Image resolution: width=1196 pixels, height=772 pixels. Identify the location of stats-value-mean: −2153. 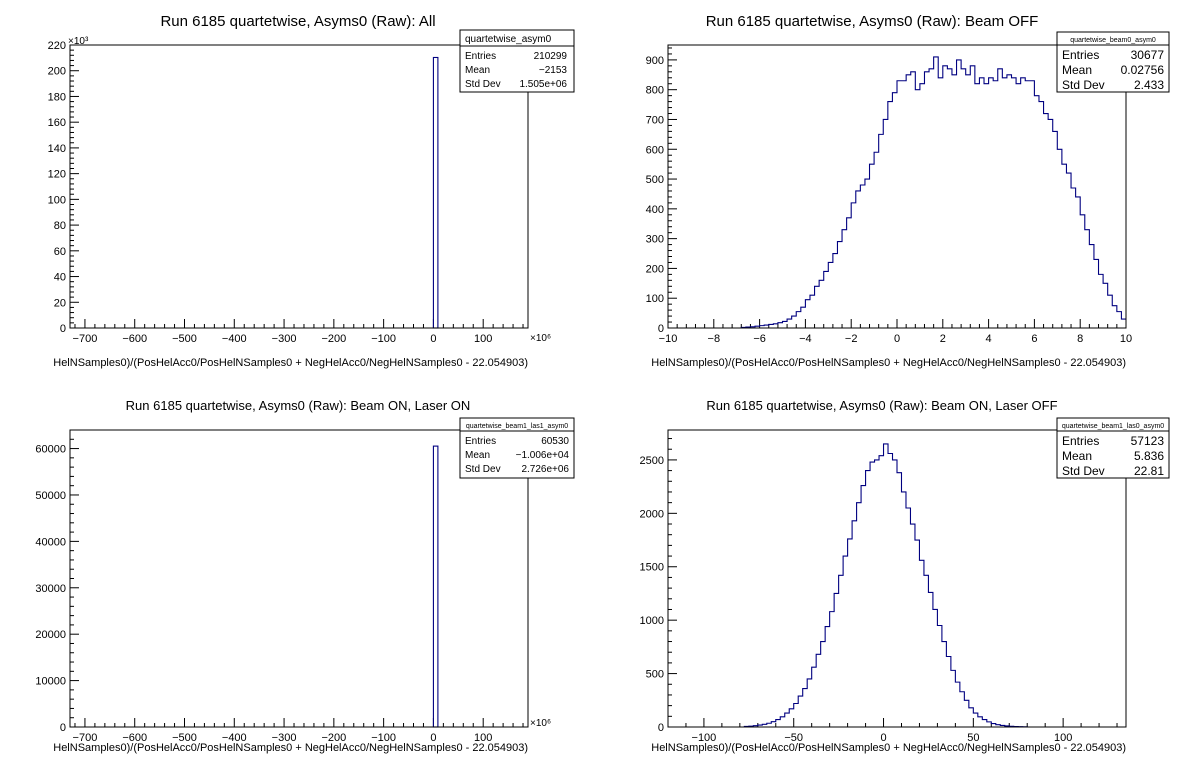
(553, 70).